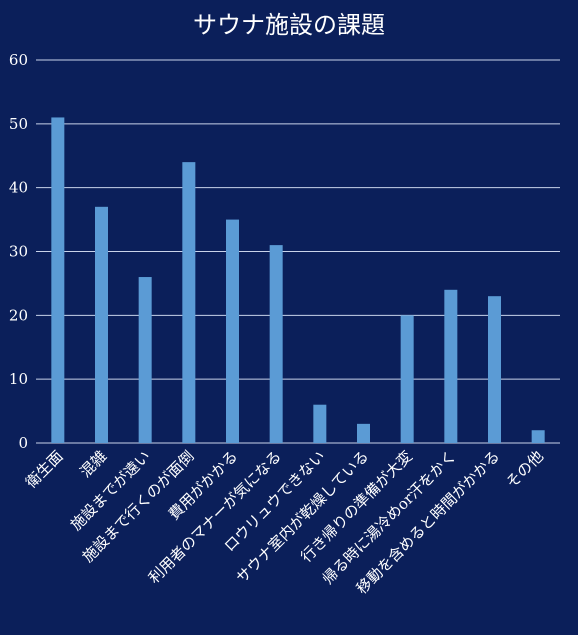  Describe the element at coordinates (524, 469) in the screenshot. I see `x-tick-label: その他` at that location.